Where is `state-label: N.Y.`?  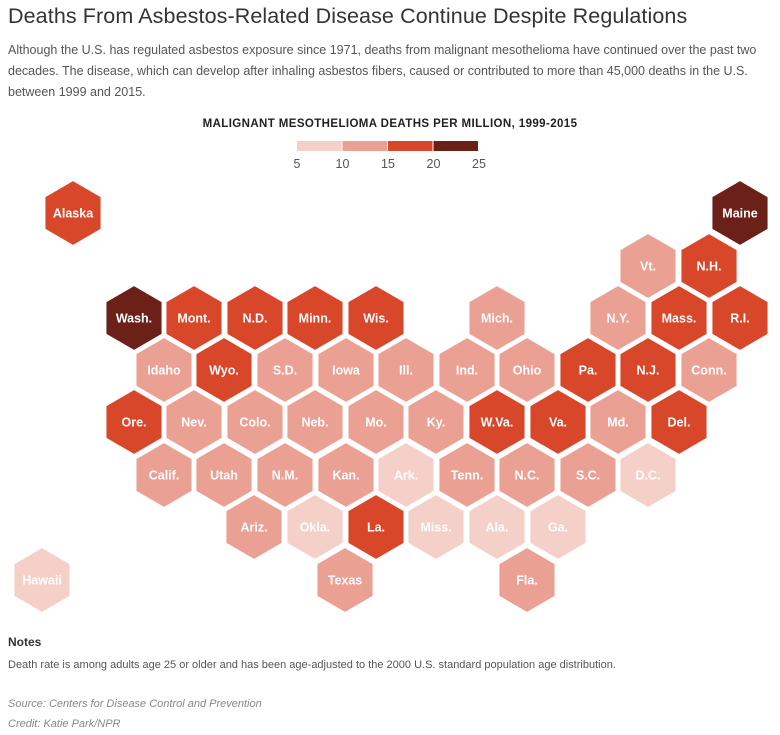 state-label: N.Y. is located at coordinates (618, 319).